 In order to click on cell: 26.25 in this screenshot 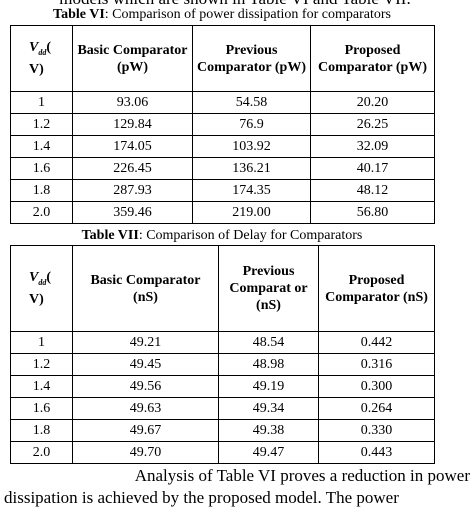, I will do `click(372, 124)`.